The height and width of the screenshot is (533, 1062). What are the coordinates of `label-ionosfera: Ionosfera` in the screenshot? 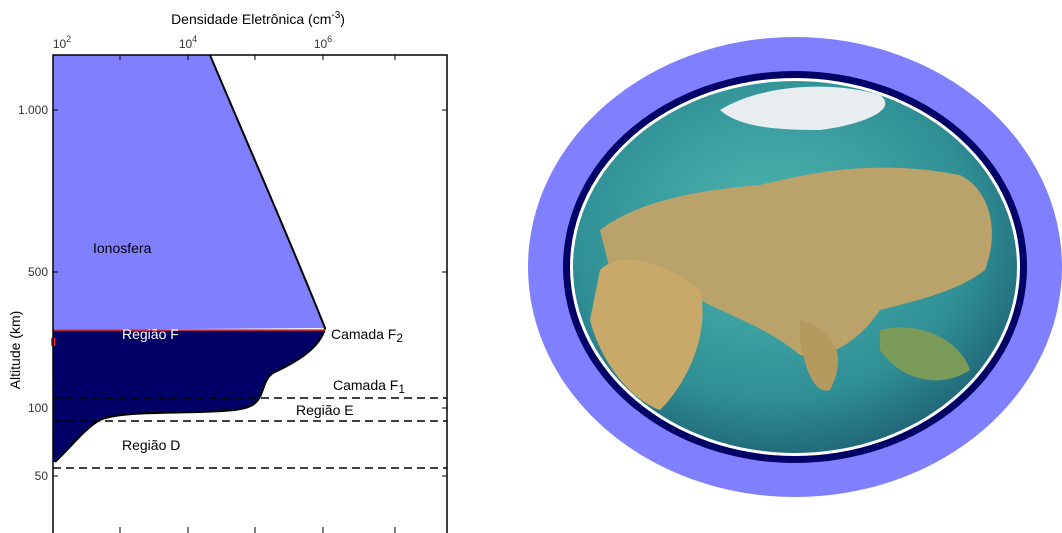 It's located at (122, 248).